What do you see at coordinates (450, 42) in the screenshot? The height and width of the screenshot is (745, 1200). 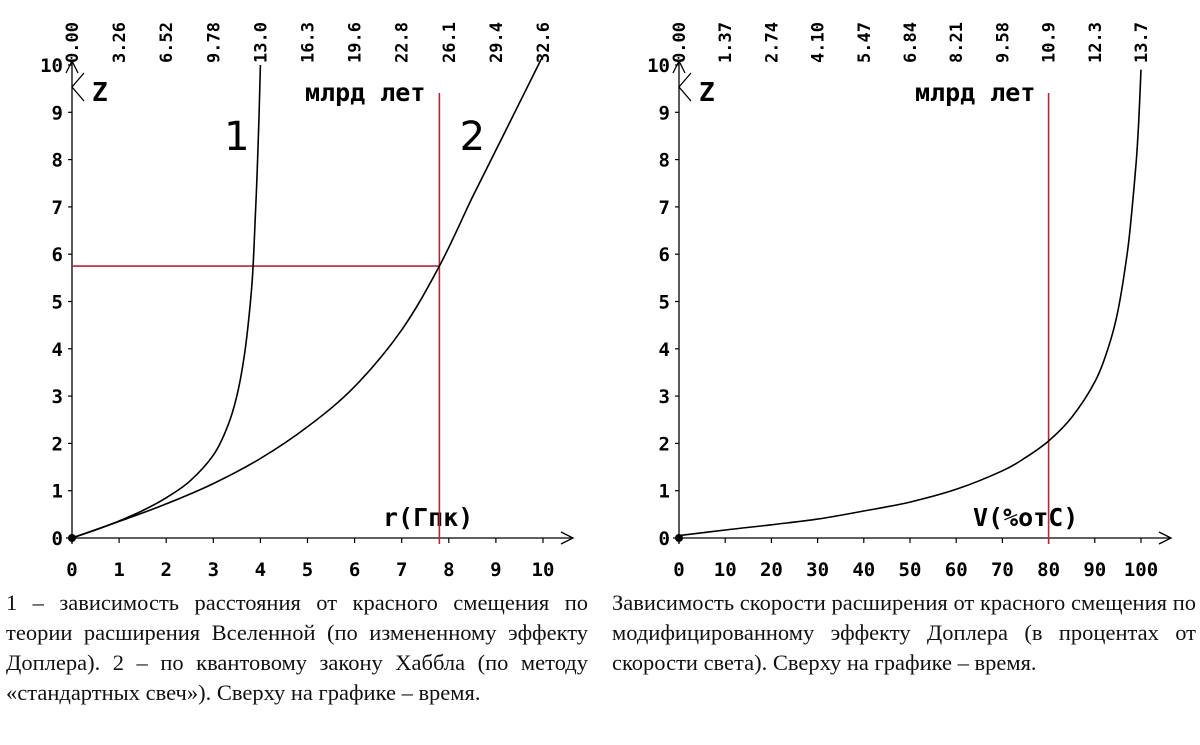 I see `chart1-top-tick-label: 26.1` at bounding box center [450, 42].